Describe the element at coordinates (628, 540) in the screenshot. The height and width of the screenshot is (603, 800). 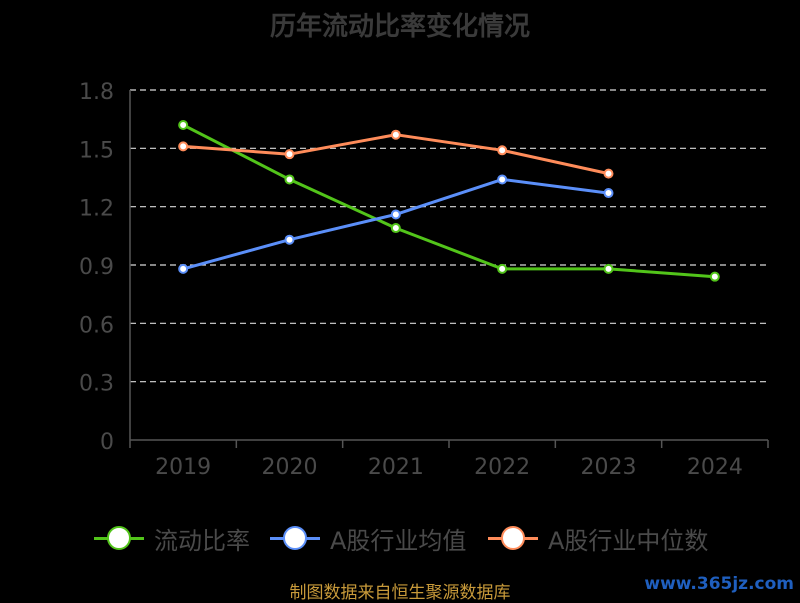
I see `legend-label-2: A股行业中位数` at that location.